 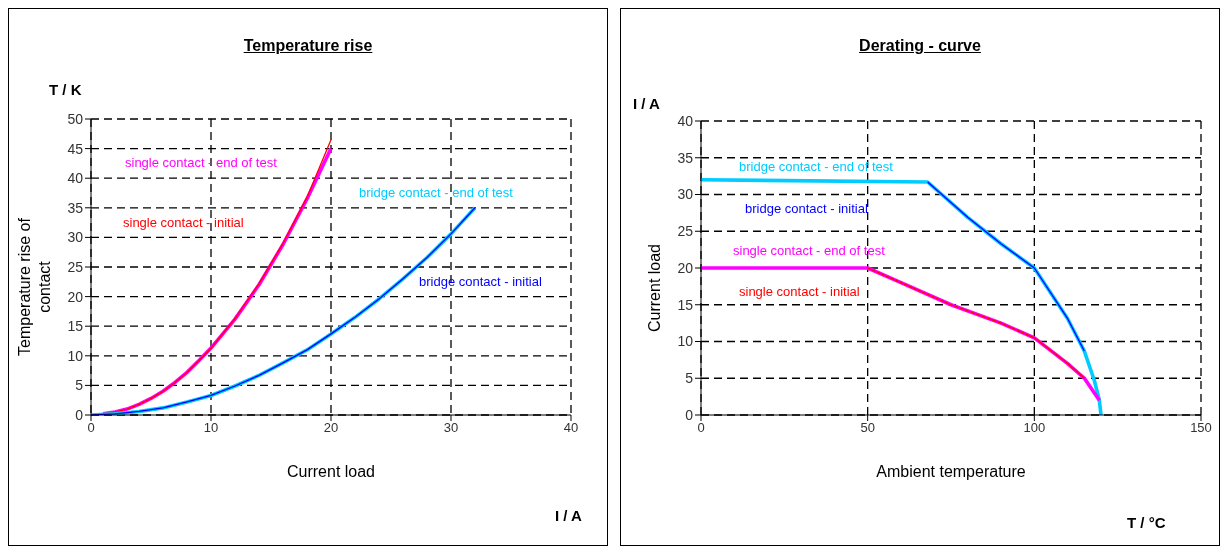 What do you see at coordinates (654, 288) in the screenshot?
I see `y-axis-title: Current load` at bounding box center [654, 288].